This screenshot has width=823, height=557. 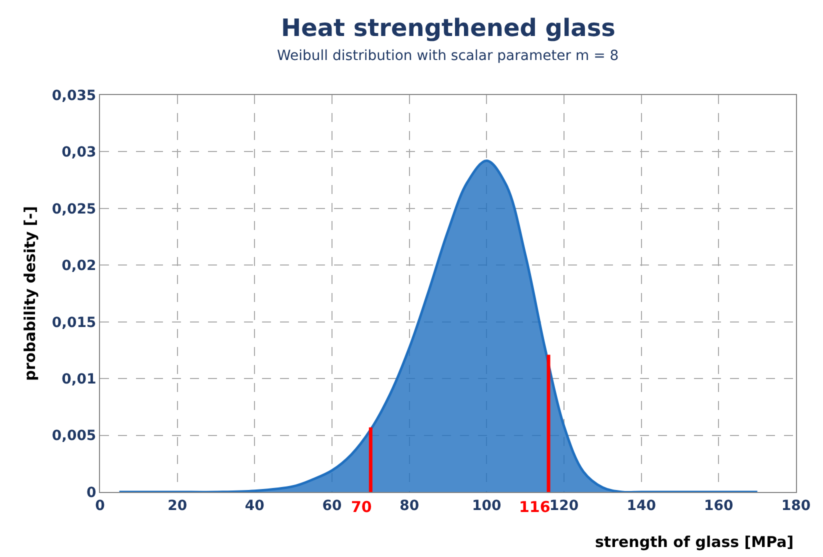 What do you see at coordinates (79, 152) in the screenshot?
I see `y-tick-label: 0,03` at bounding box center [79, 152].